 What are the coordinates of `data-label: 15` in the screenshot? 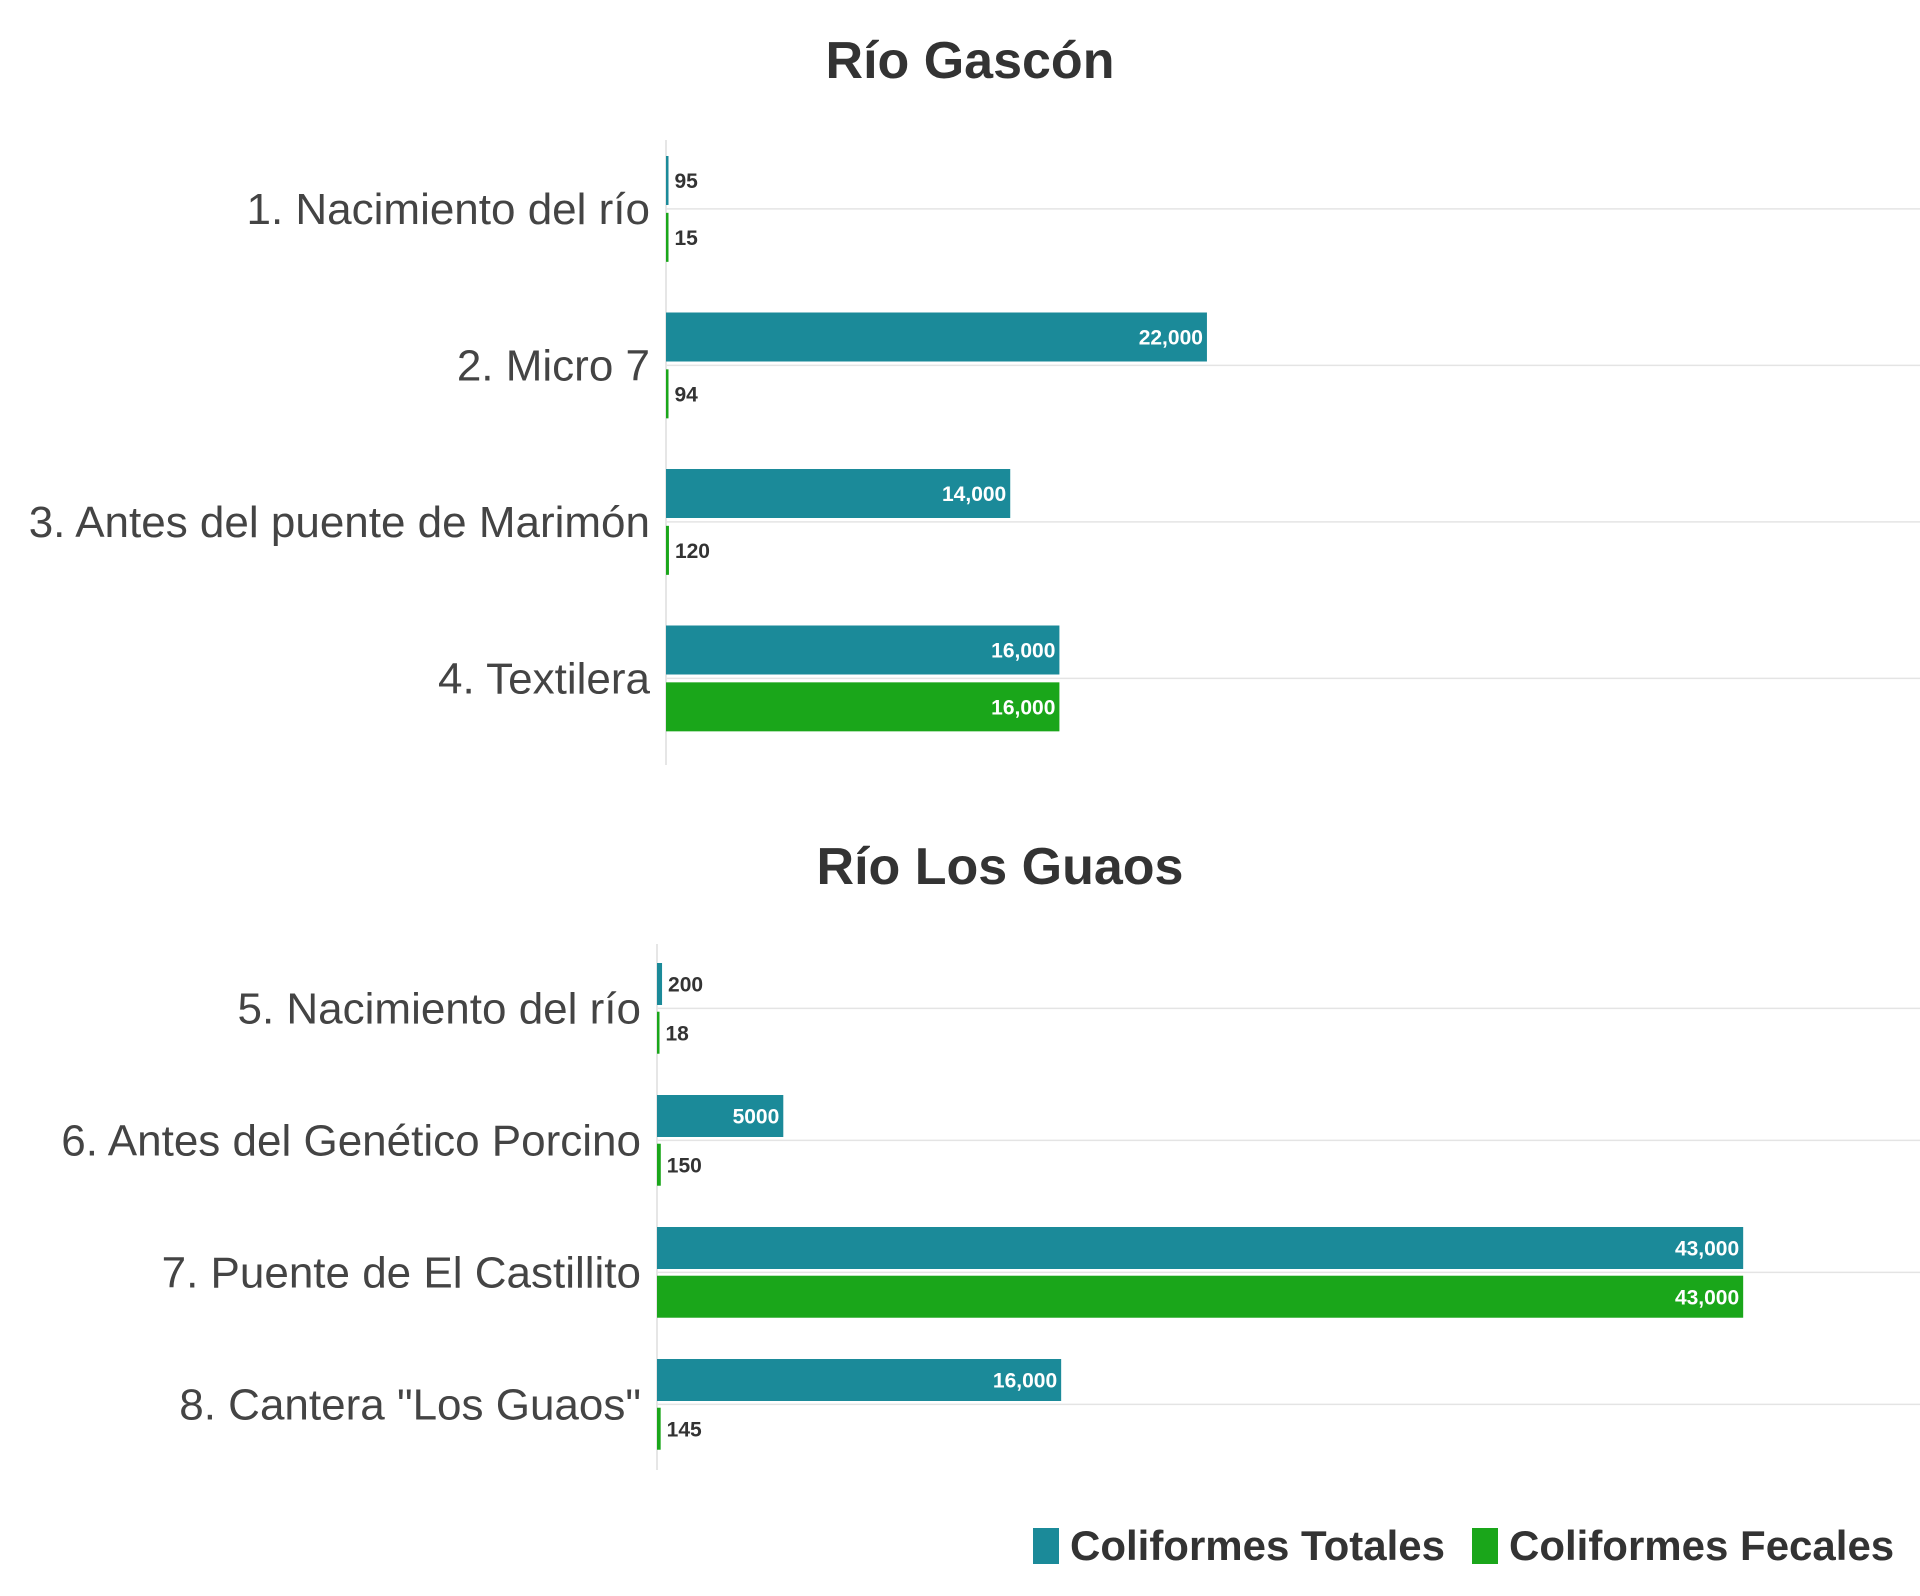 It's located at (687, 238).